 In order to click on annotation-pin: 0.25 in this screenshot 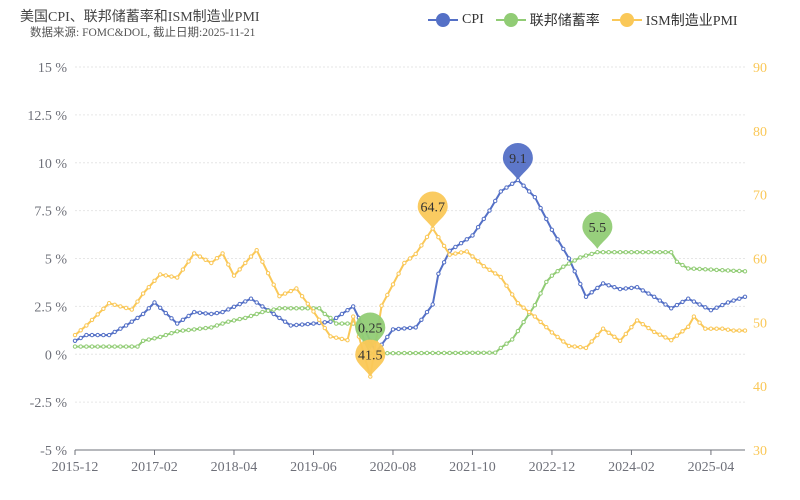, I will do `click(370, 331)`.